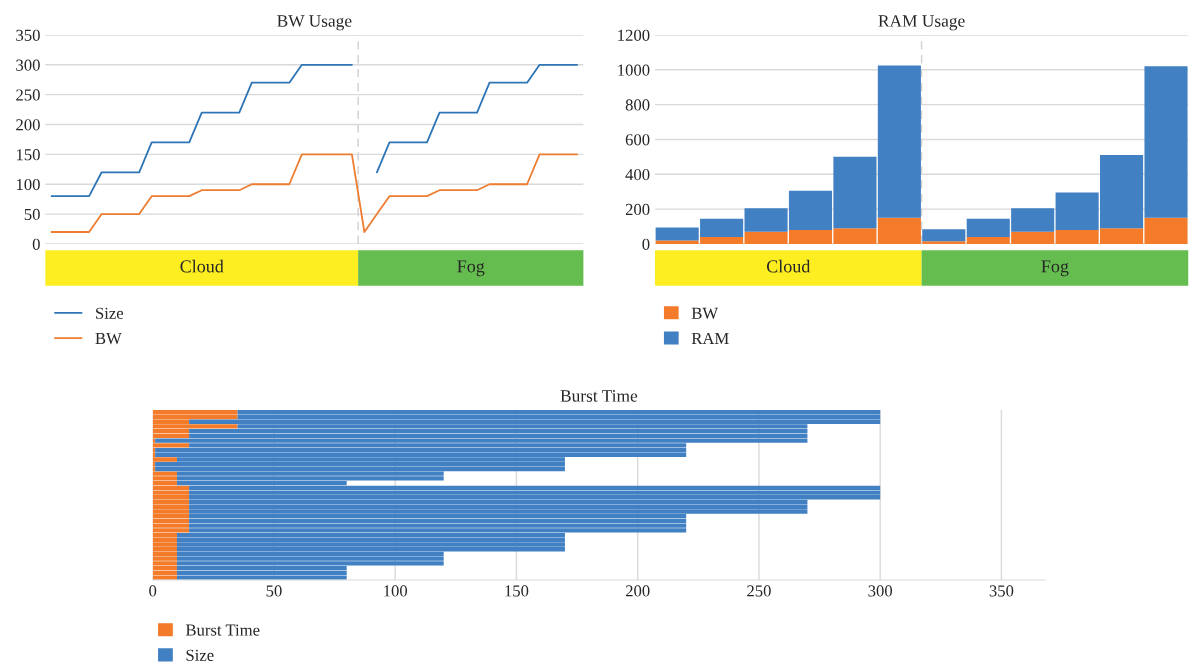 The width and height of the screenshot is (1193, 672). Describe the element at coordinates (637, 174) in the screenshot. I see `y-tick-label: 400` at that location.